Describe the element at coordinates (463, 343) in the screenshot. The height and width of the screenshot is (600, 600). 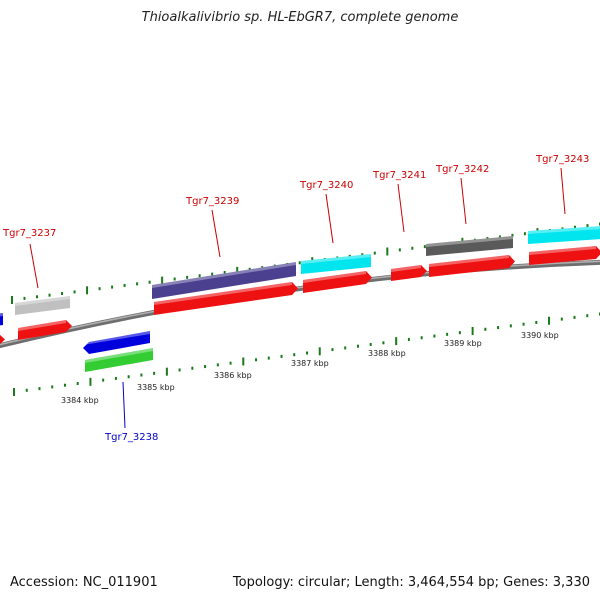
I see `kbp-label: 3389 kbp` at that location.